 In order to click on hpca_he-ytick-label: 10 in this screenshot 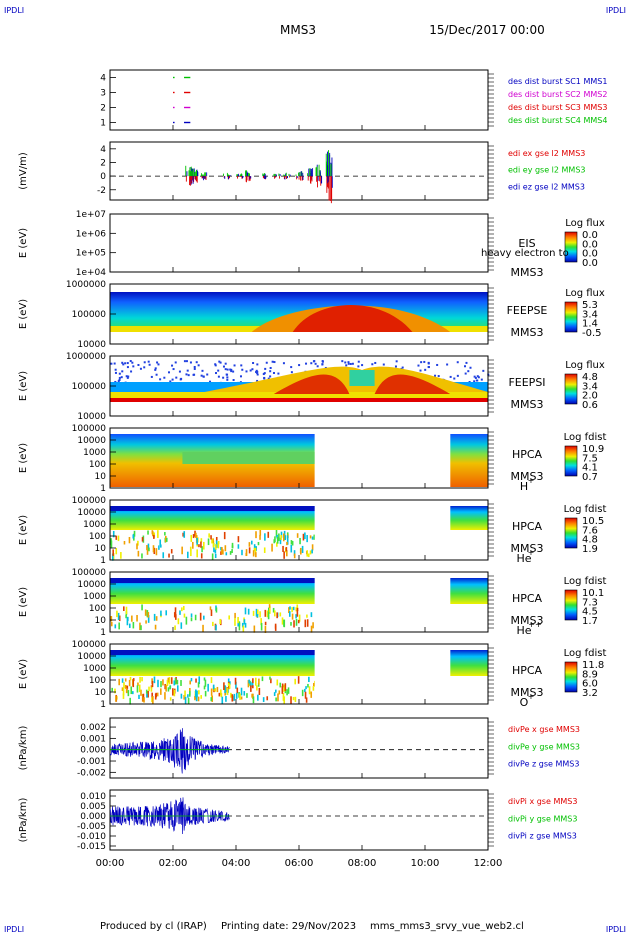, I will do `click(101, 549)`.